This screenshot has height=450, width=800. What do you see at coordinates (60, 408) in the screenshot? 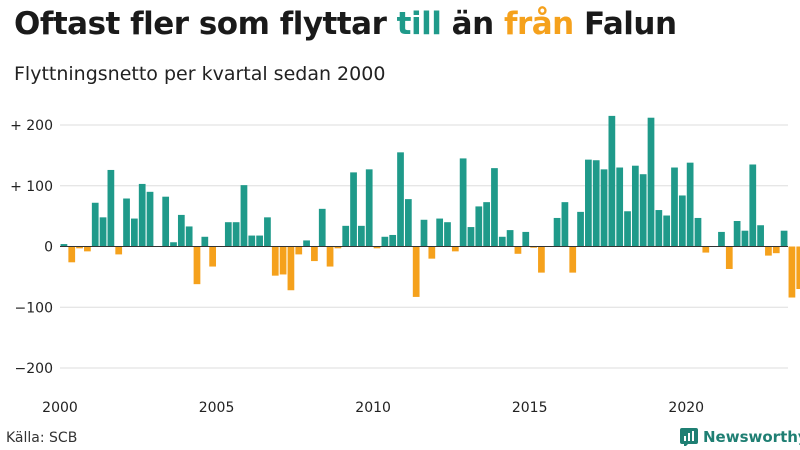
I see `x-tick-label: 2000` at bounding box center [60, 408].